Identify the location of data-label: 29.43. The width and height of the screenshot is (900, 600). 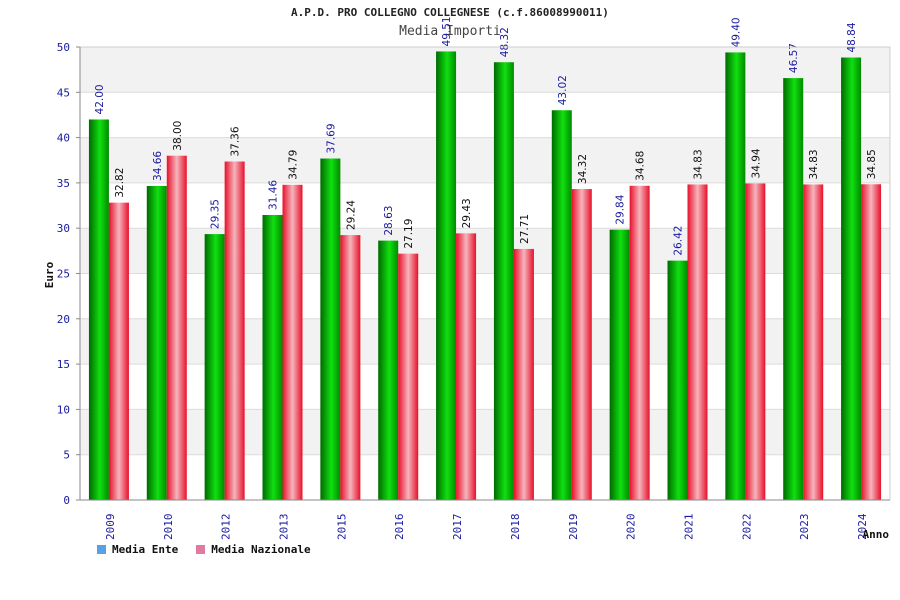
(467, 213).